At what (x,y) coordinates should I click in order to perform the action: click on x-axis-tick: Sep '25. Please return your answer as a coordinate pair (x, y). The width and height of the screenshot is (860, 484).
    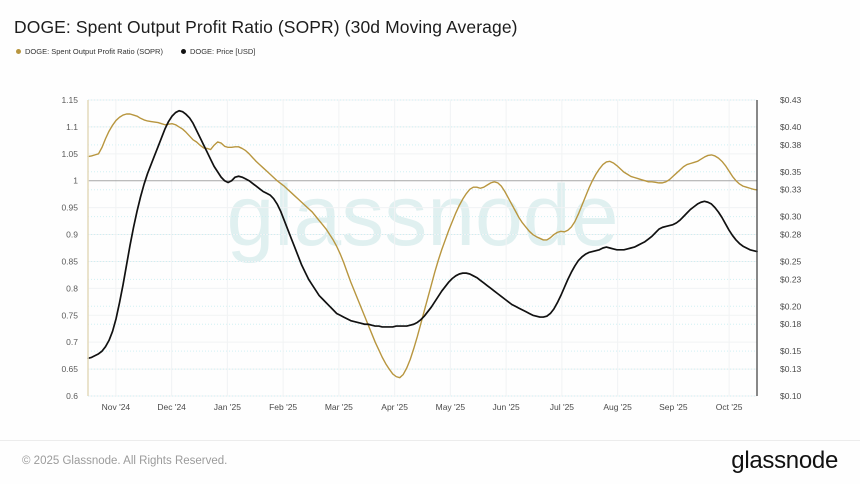
    Looking at the image, I should click on (673, 407).